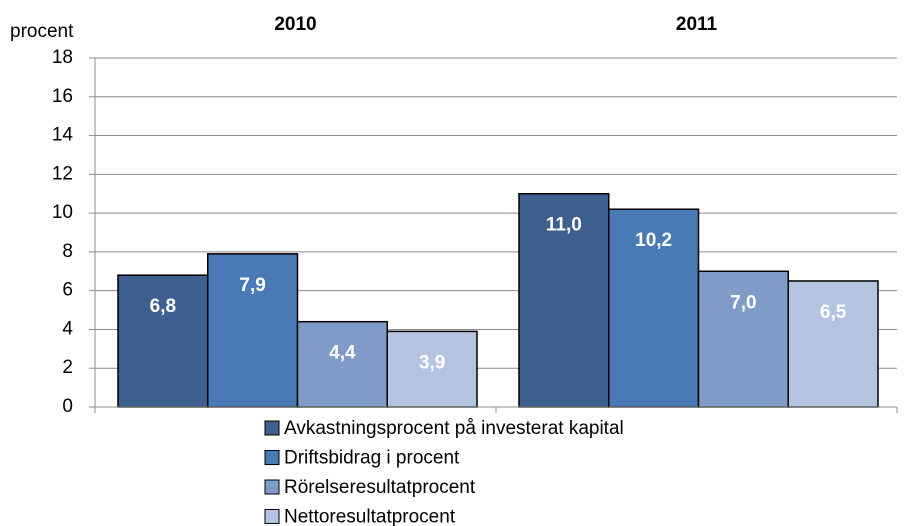  Describe the element at coordinates (454, 428) in the screenshot. I see `legend-label: Avkastningsprocent på investerat kapital` at that location.